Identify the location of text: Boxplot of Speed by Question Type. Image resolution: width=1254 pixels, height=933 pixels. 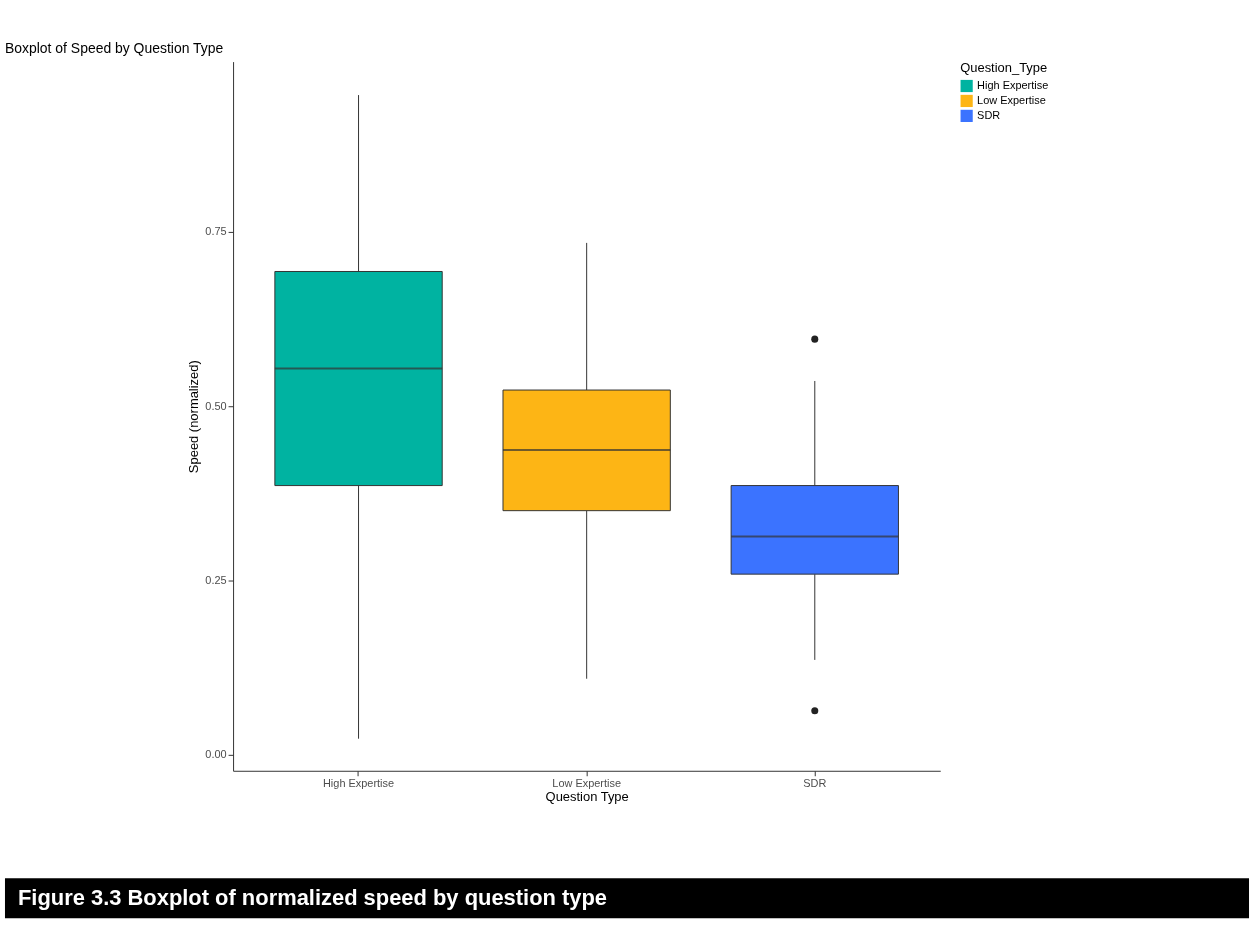
(114, 47).